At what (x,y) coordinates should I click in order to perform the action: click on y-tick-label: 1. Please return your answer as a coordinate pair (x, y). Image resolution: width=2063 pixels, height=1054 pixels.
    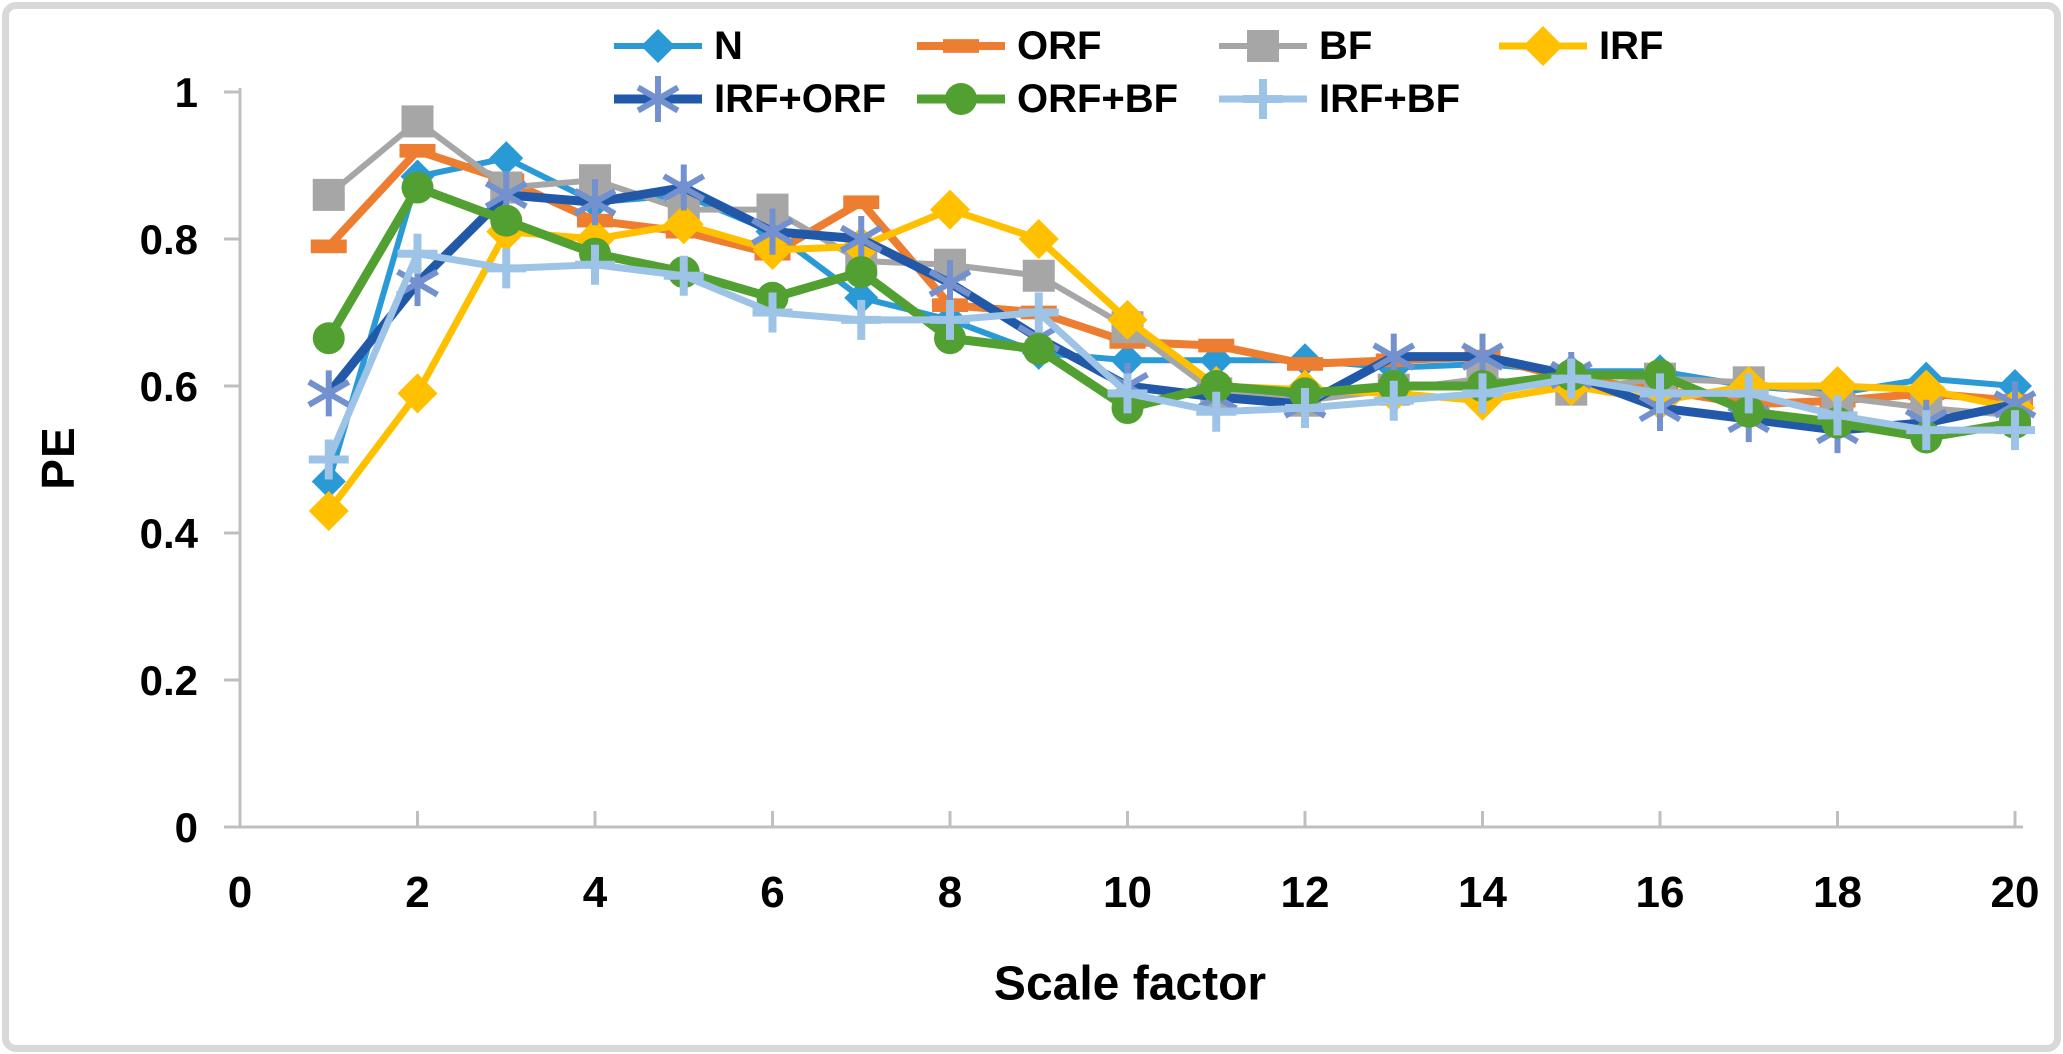
    Looking at the image, I should click on (186, 92).